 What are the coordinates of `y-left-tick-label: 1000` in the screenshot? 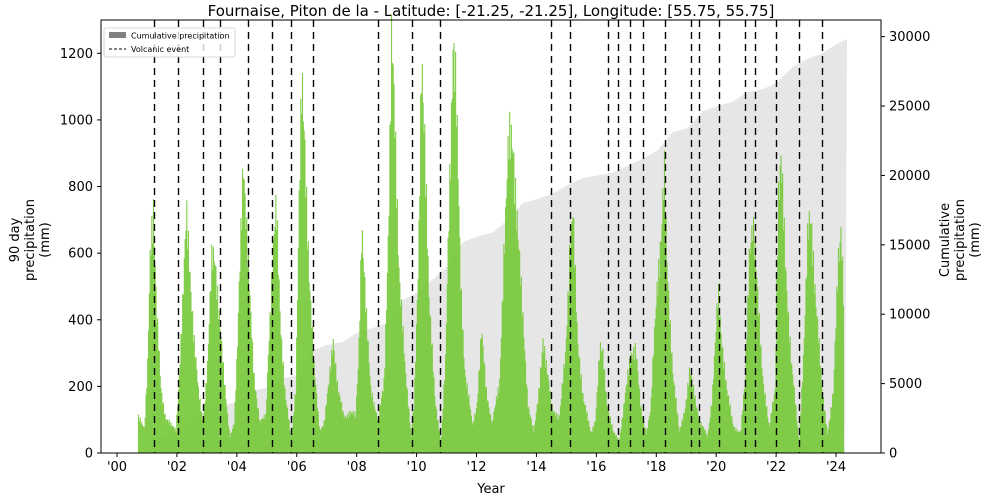 It's located at (76, 120).